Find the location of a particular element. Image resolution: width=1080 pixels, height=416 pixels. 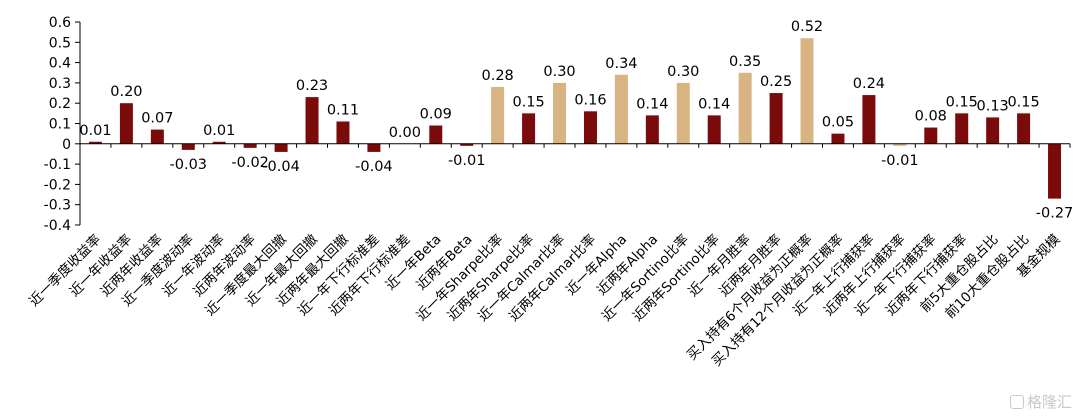

data-label: -0.03 is located at coordinates (189, 165).